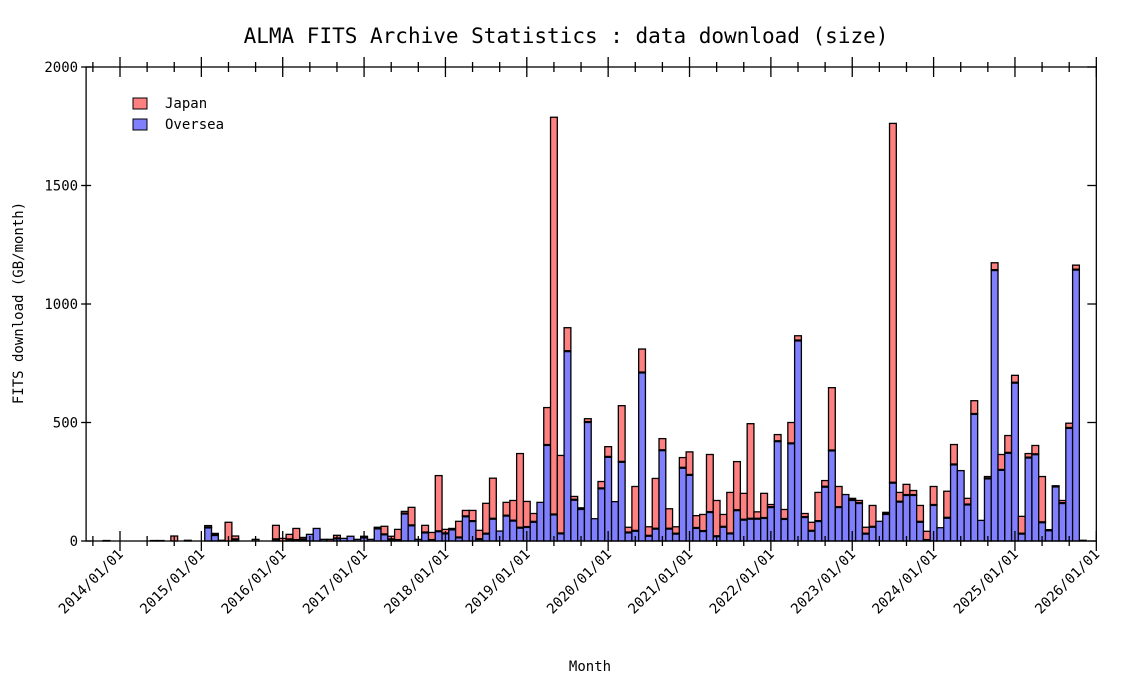 This screenshot has height=680, width=1133. Describe the element at coordinates (194, 125) in the screenshot. I see `legend-label-oversea: Oversea` at that location.